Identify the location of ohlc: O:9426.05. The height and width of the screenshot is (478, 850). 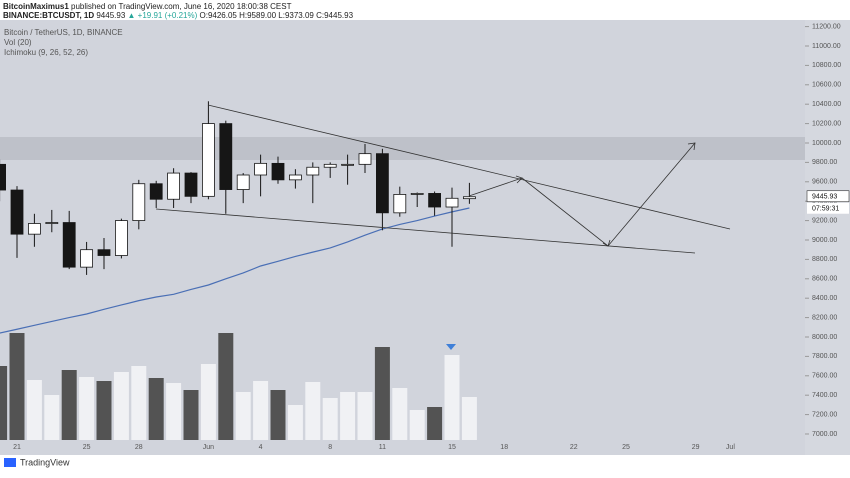
(219, 15).